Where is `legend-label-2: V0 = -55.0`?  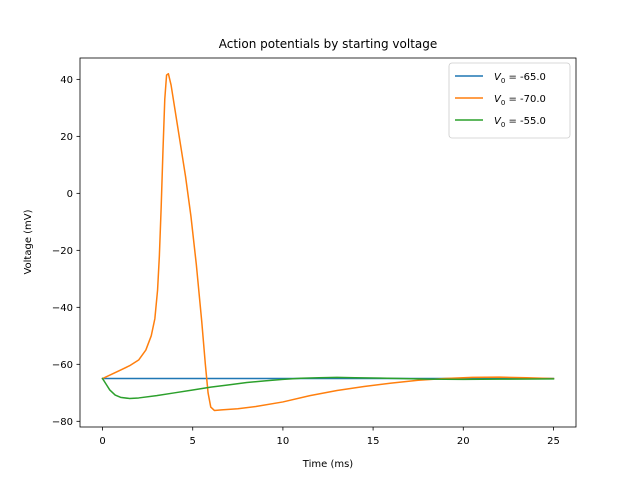
legend-label-2: V0 = -55.0 is located at coordinates (520, 122).